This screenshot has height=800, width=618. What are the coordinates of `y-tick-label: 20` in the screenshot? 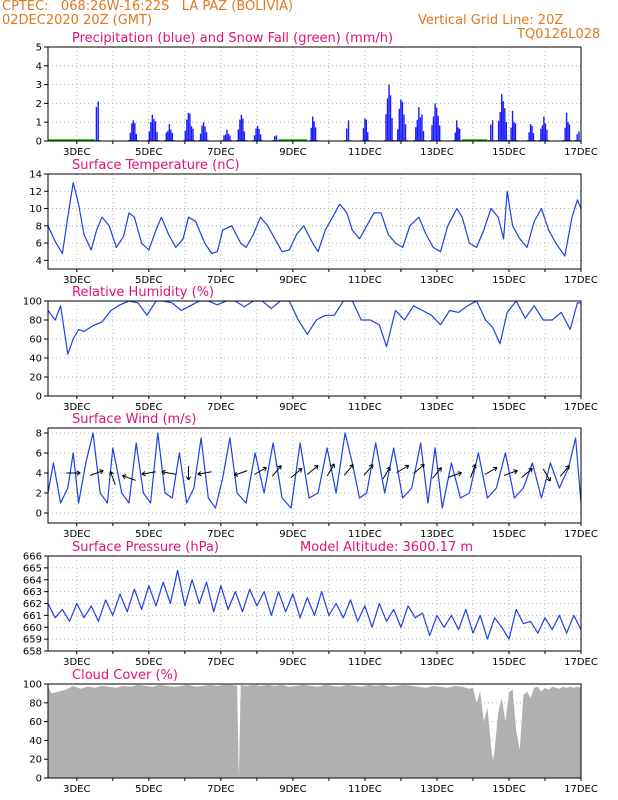 It's located at (35, 760).